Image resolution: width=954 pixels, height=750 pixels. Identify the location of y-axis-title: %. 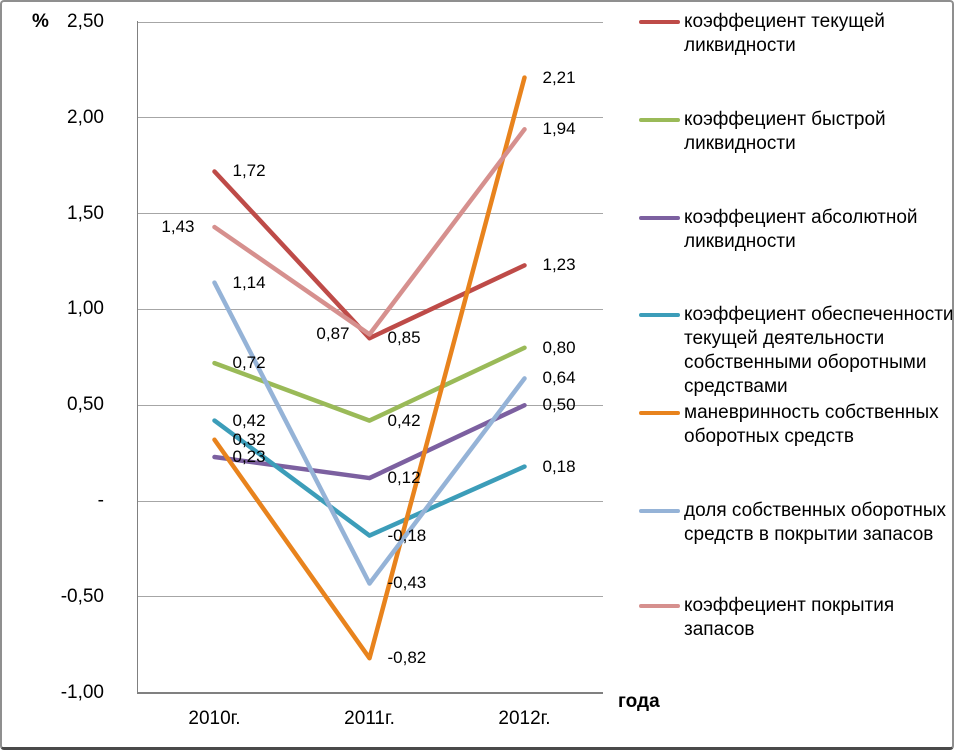
(40, 21).